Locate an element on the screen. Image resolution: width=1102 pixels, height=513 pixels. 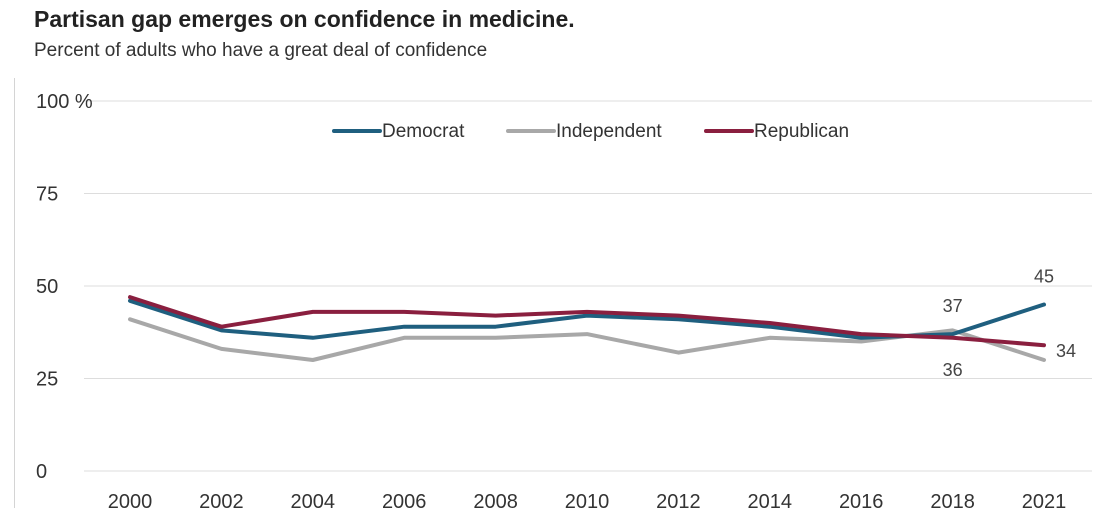
data-label: 34 is located at coordinates (1066, 351).